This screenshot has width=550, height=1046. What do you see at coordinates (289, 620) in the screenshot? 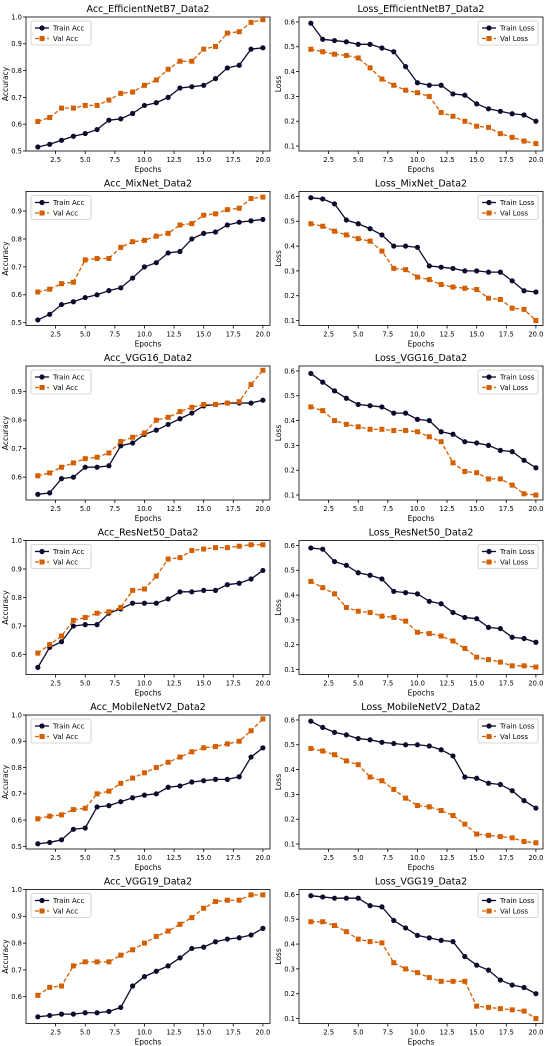
I see `y-tick-label: 0.3` at bounding box center [289, 620].